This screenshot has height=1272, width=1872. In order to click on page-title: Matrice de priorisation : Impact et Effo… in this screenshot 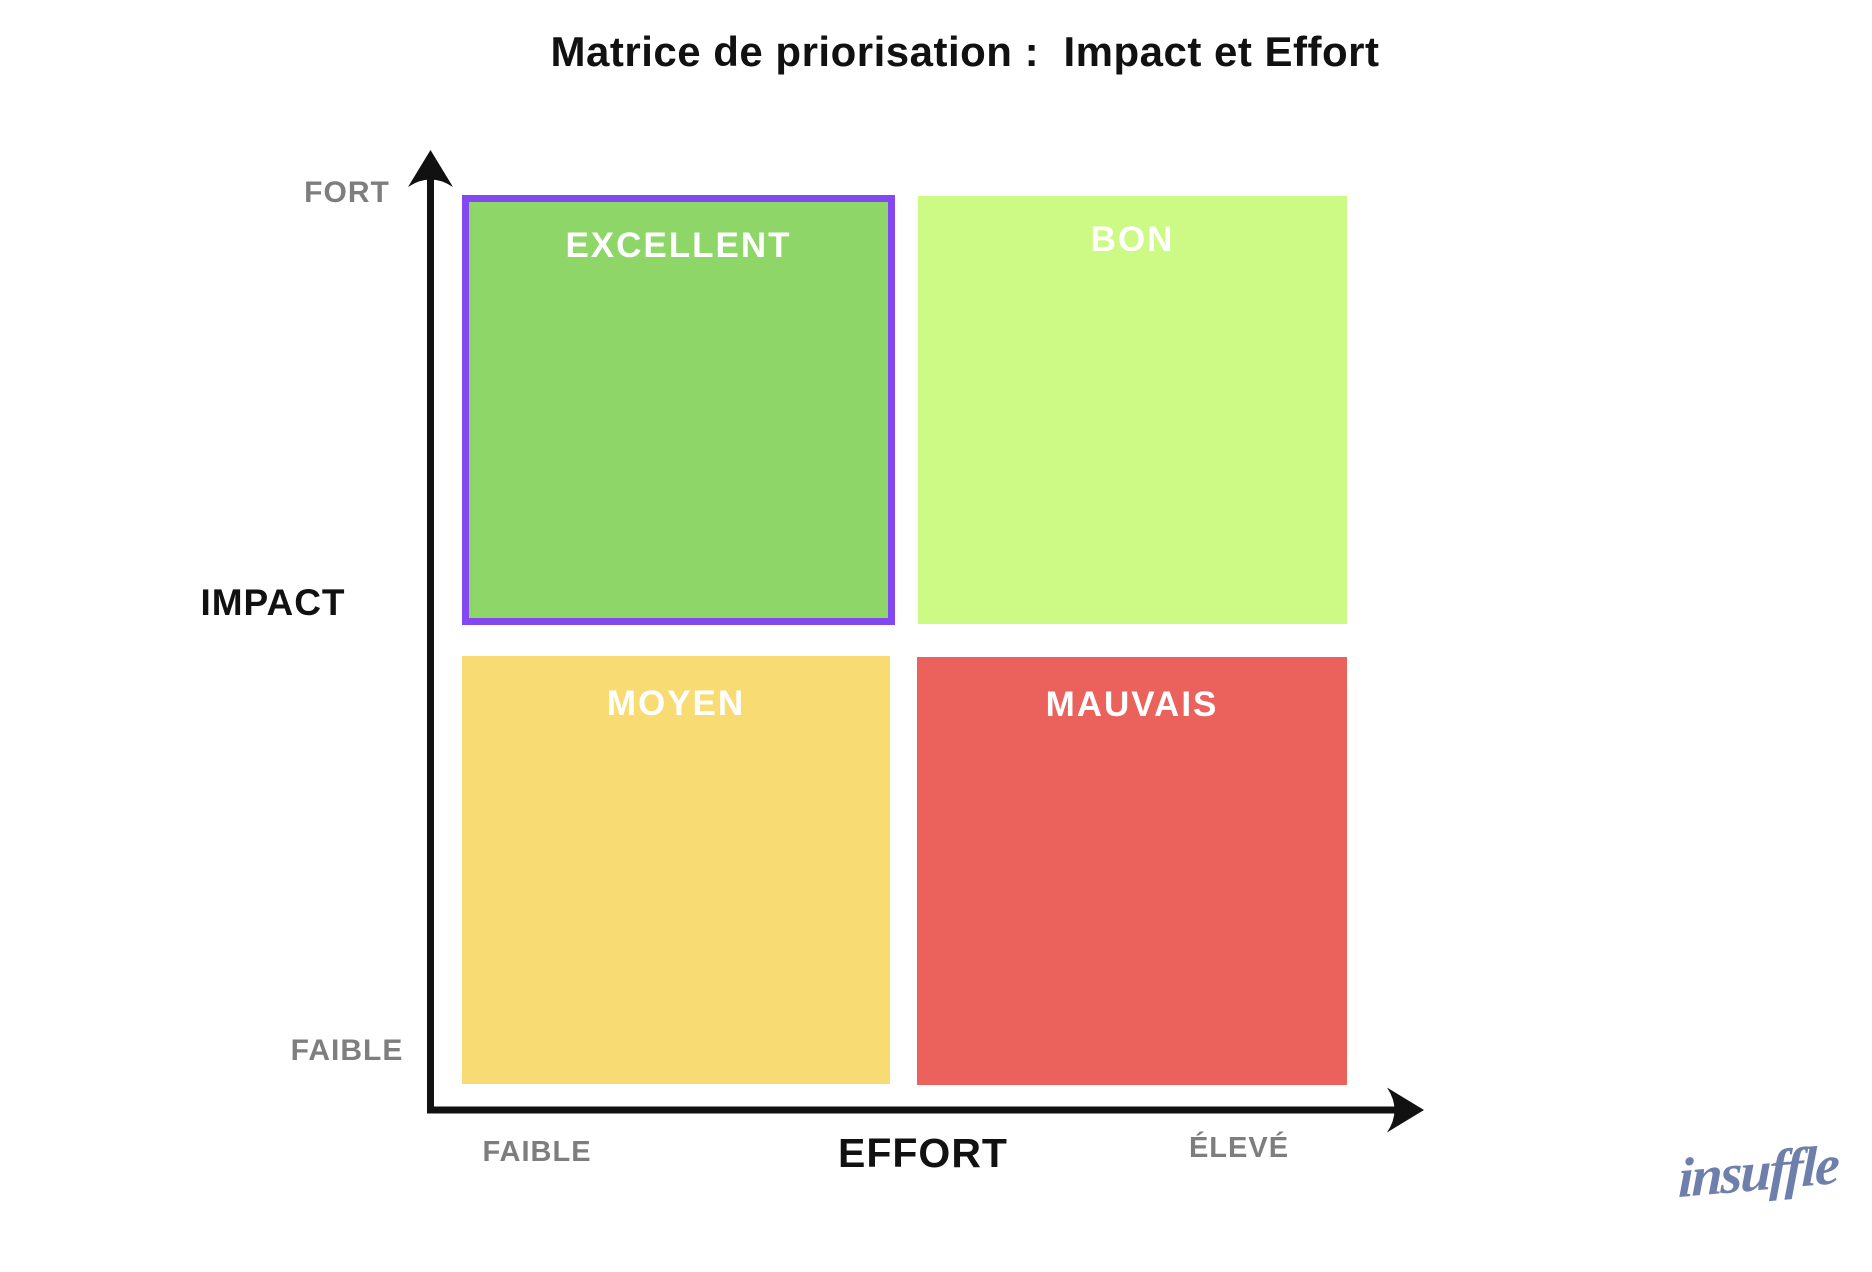, I will do `click(965, 51)`.